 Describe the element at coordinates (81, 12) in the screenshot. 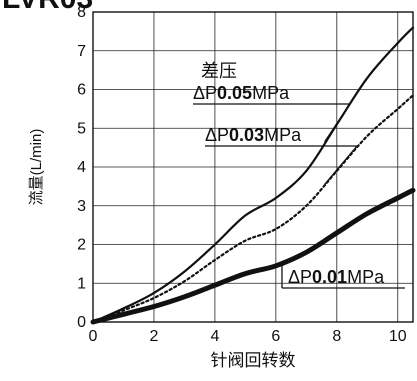

I see `y-tick-label: 8` at that location.